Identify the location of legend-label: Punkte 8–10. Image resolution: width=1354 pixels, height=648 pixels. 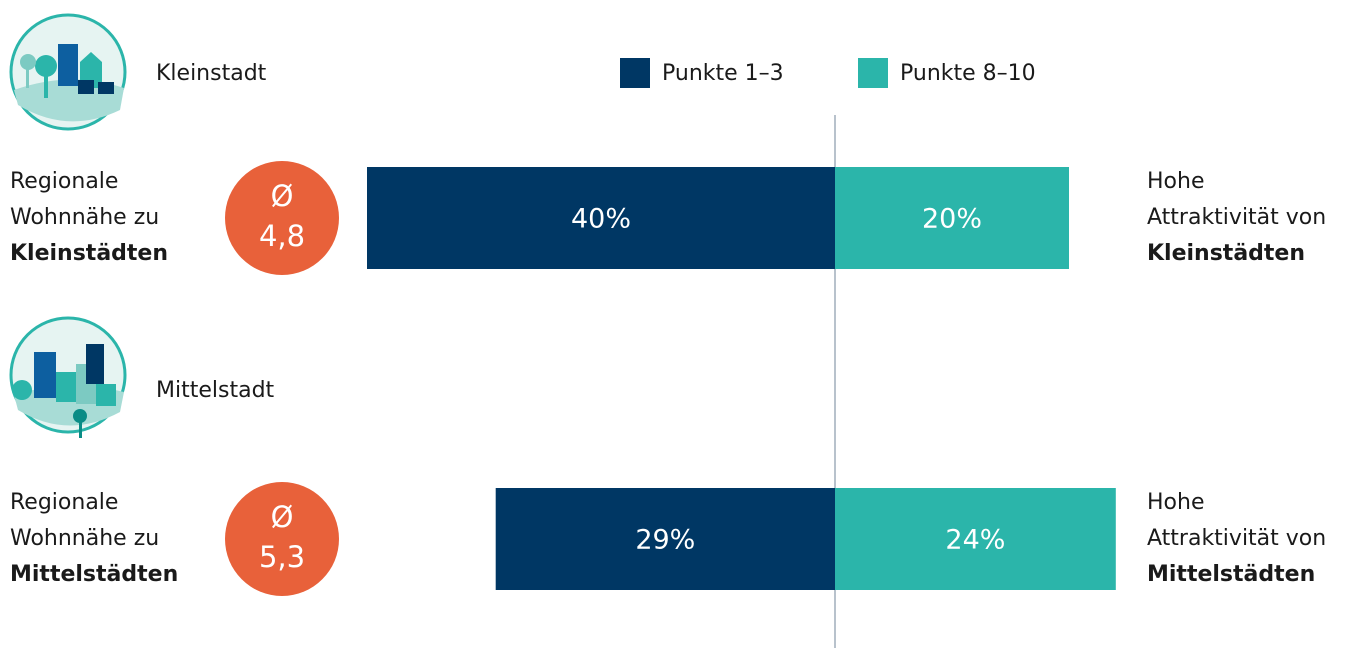
(968, 73).